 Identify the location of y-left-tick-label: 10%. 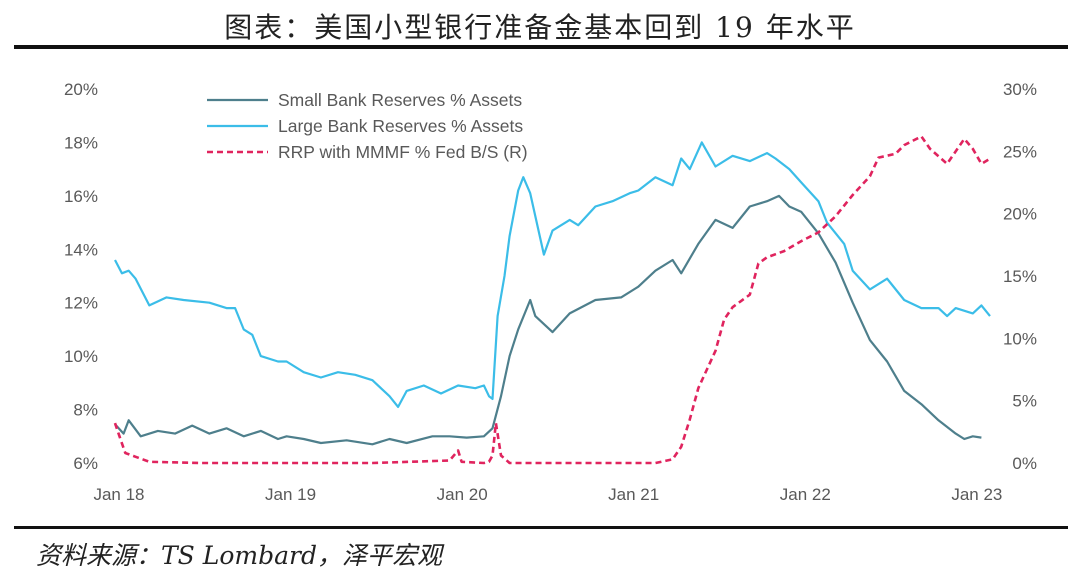
(81, 356).